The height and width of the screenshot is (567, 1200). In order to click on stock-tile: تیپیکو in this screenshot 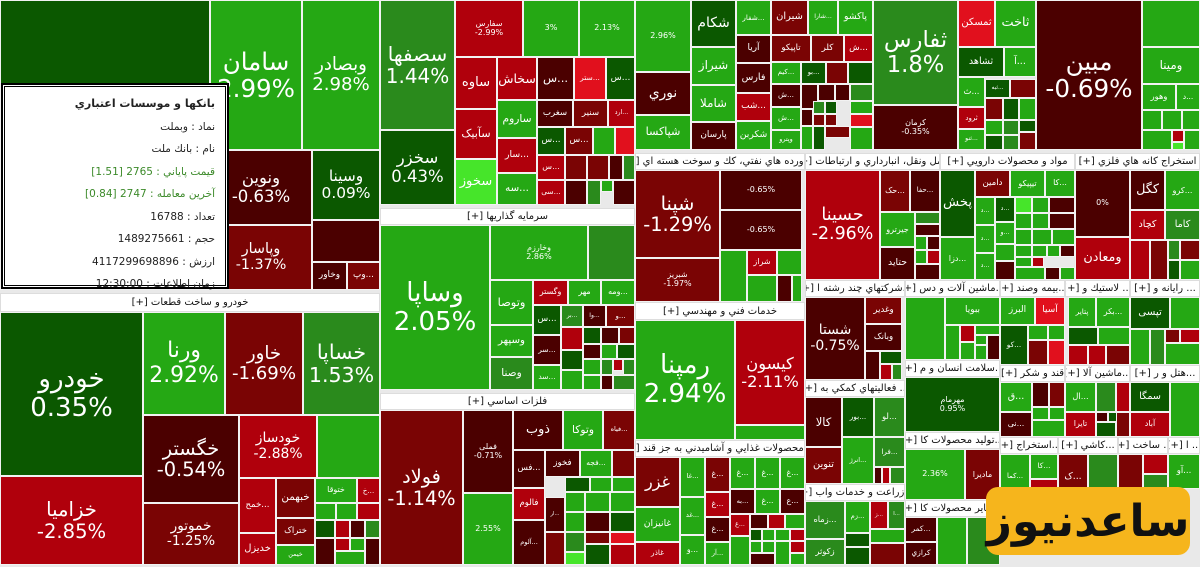, I will do `click(1027, 183)`.